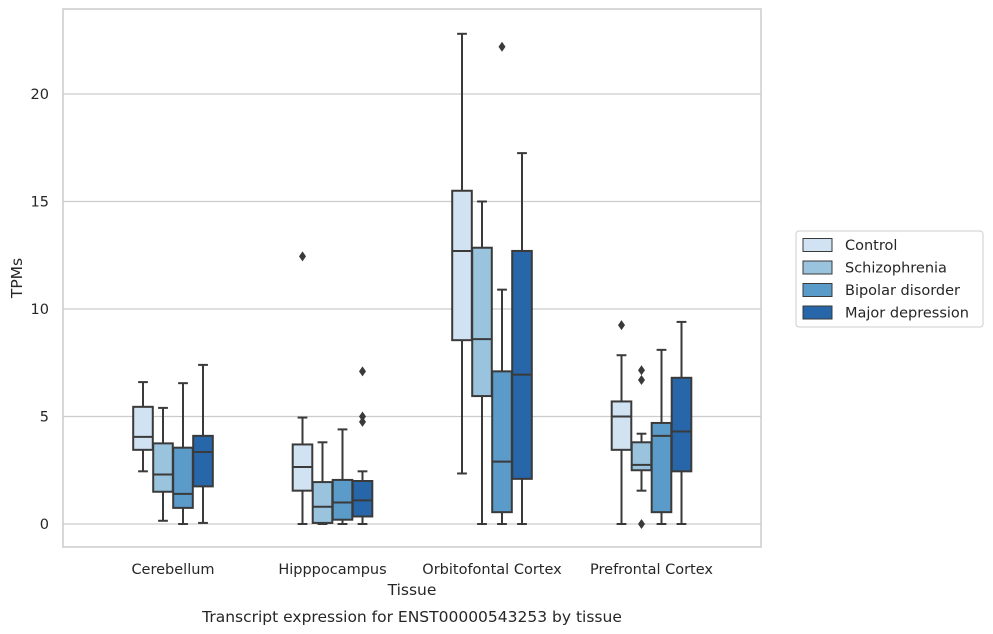  Describe the element at coordinates (332, 570) in the screenshot. I see `x-tick-label: Hipppocampus` at that location.